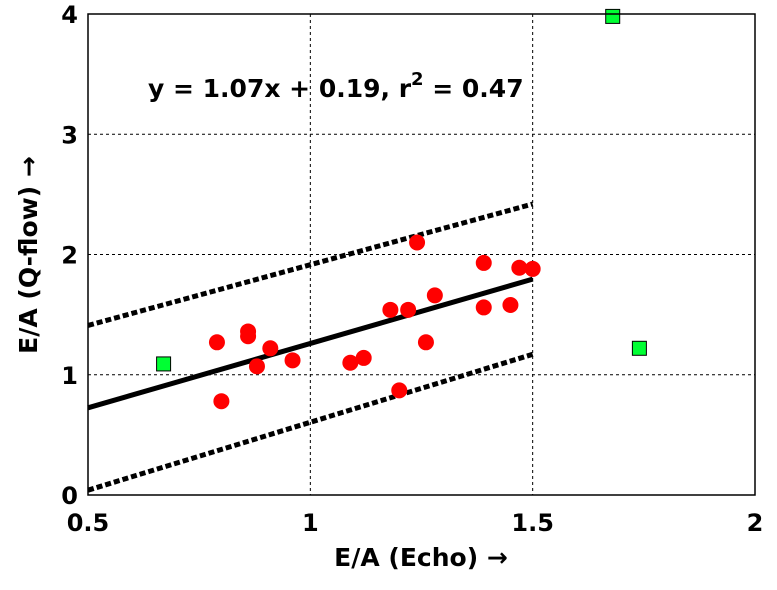  I want to click on fit-line, so click(310, 343).